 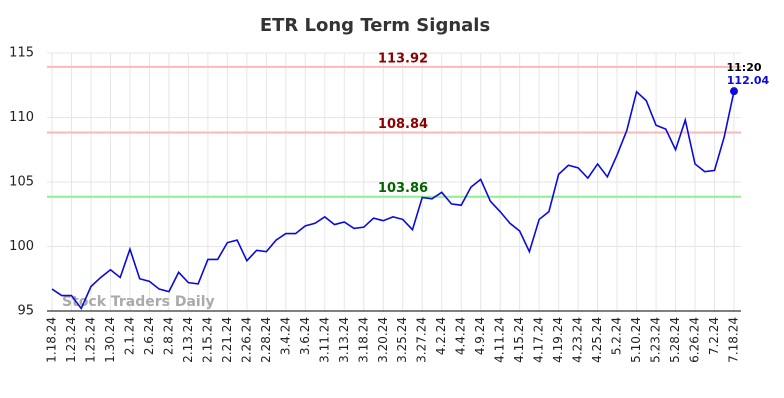 I want to click on x-tick-label: 5.2.24, so click(x=617, y=336).